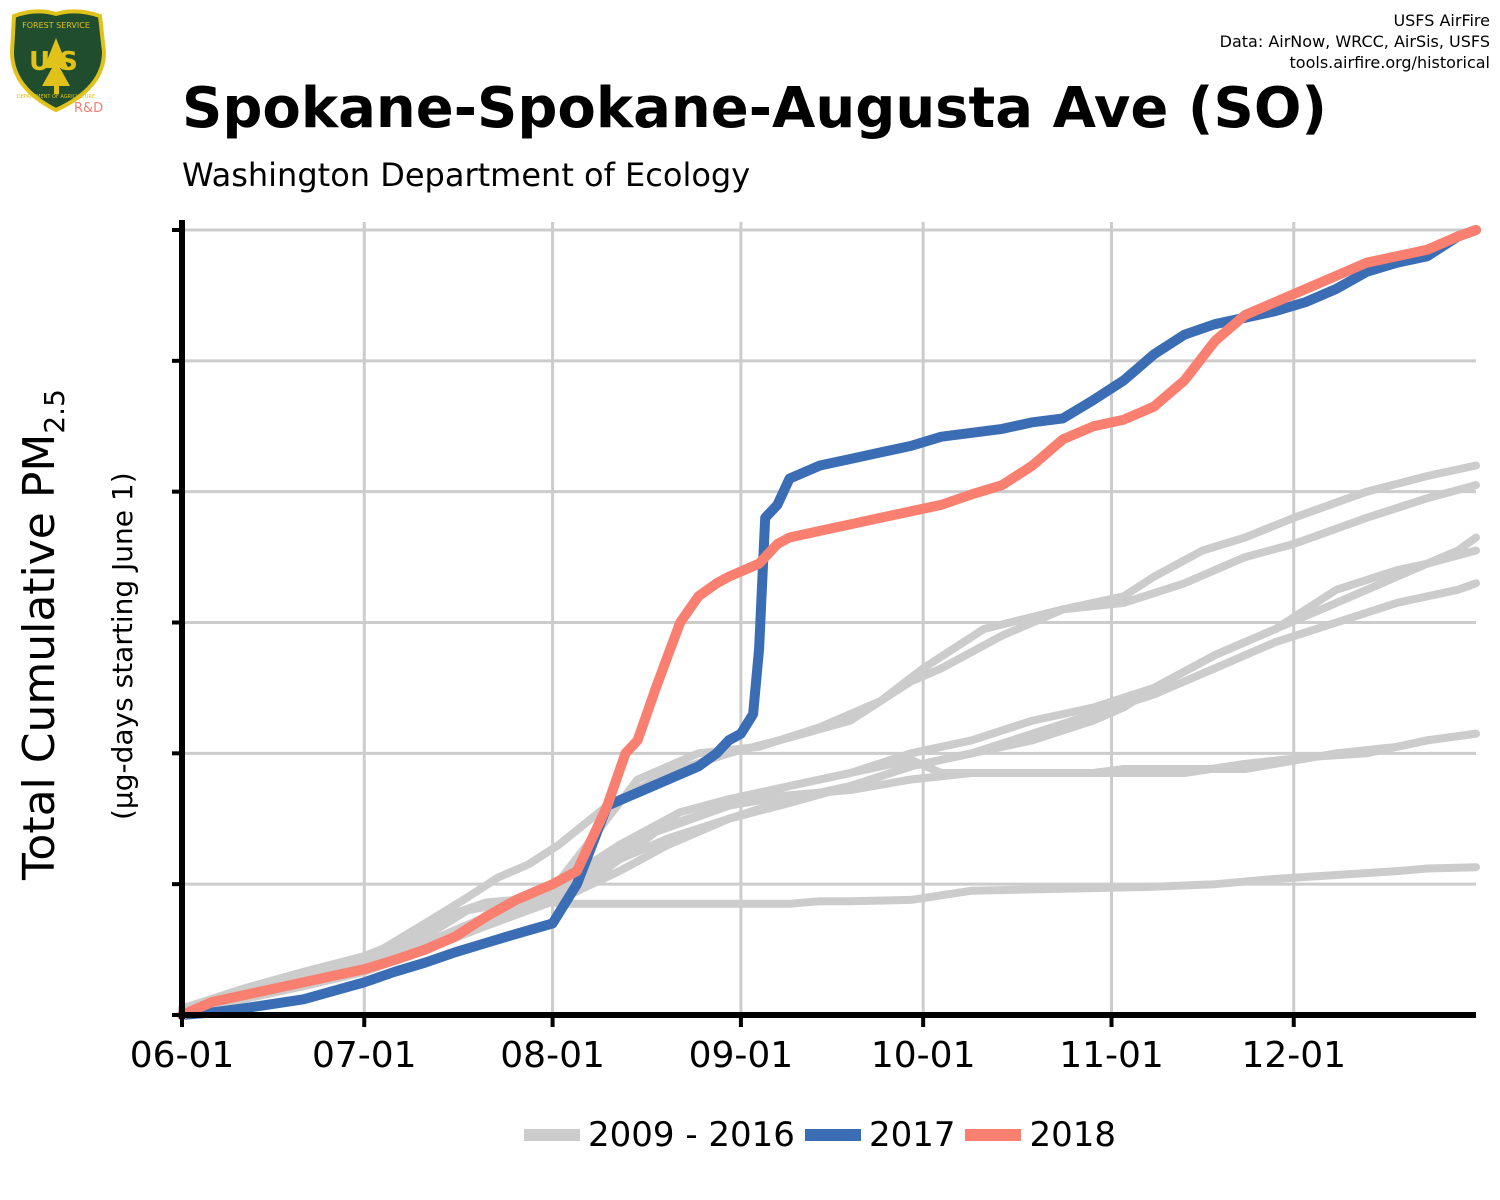  Describe the element at coordinates (56, 97) in the screenshot. I see `logo-bottom-text: DEPARTMENT OF AGRICULTURE` at that location.